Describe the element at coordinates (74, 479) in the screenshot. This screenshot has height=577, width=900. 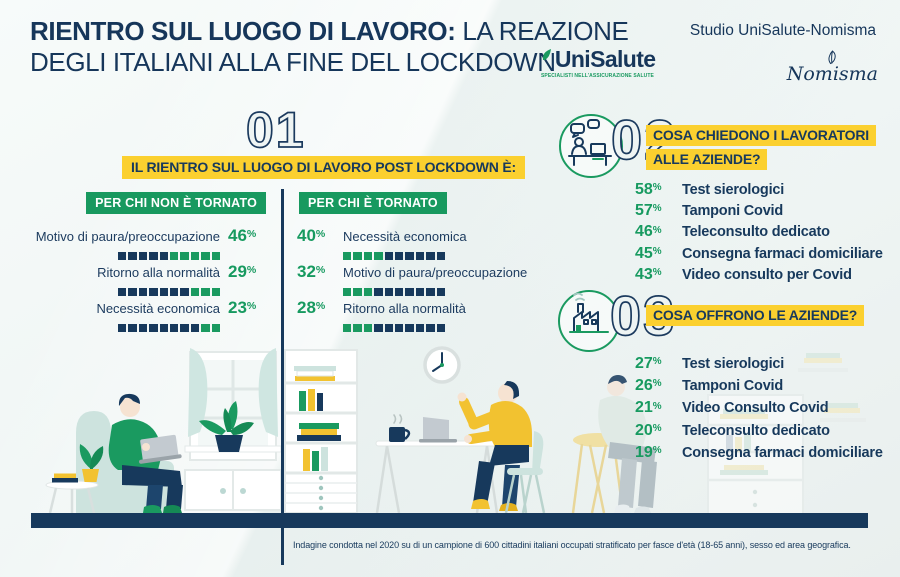
I see `side-table` at that location.